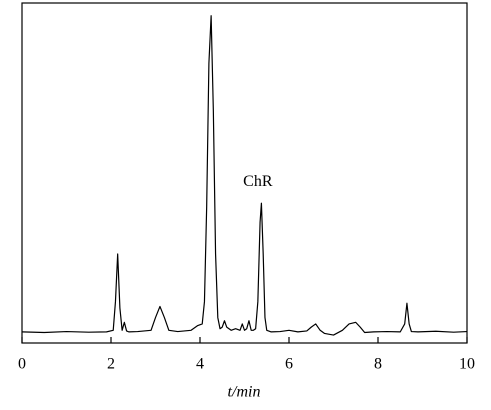  I want to click on x-tick-label: 8, so click(378, 364).